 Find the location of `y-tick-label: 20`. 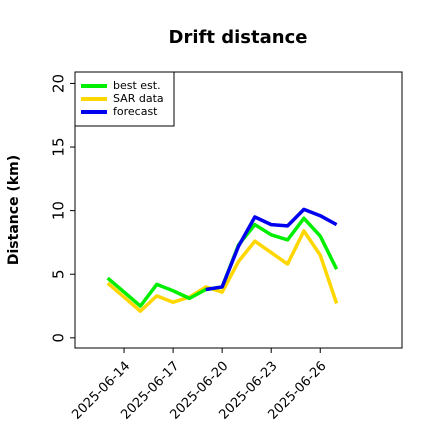

y-tick-label: 20 is located at coordinates (59, 83).